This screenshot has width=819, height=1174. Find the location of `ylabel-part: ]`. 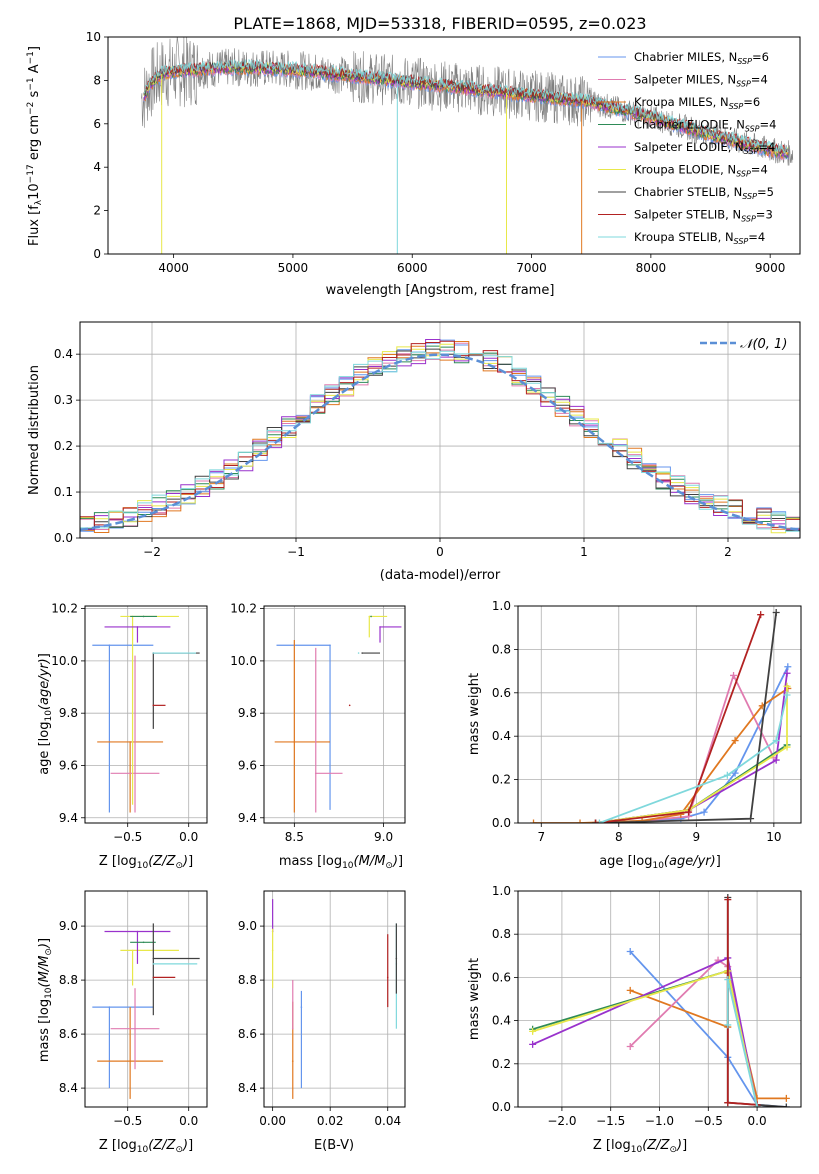

ylabel-part: ] is located at coordinates (34, 48).